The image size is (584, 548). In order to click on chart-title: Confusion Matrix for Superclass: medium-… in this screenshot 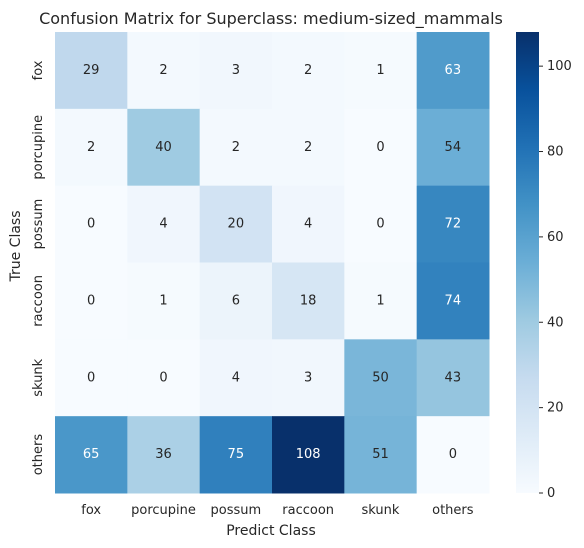, I will do `click(271, 19)`.